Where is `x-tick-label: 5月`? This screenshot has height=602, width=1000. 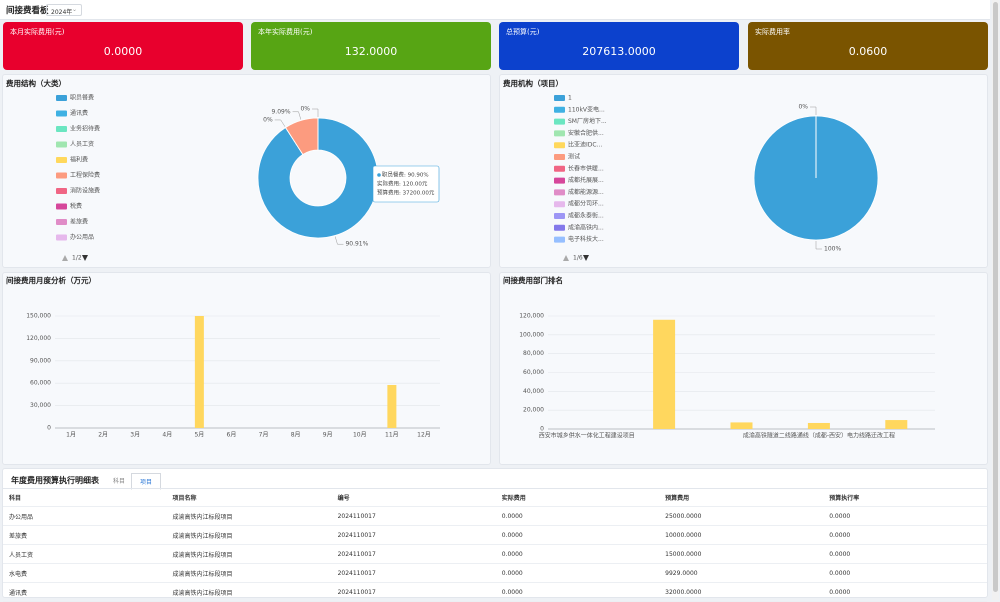
x-tick-label: 5月 is located at coordinates (199, 435).